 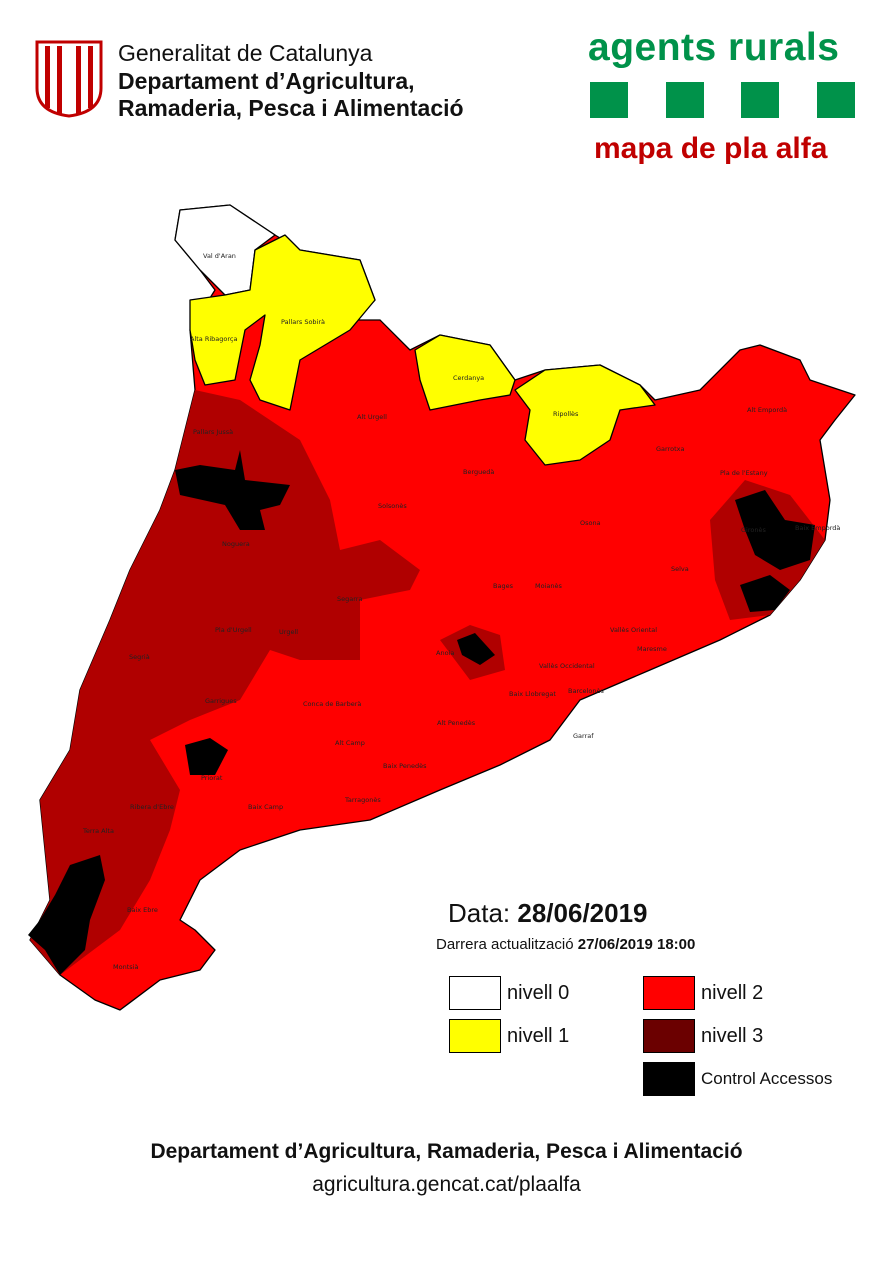 I want to click on department-name: Departament d’Agricultura,, so click(x=266, y=81).